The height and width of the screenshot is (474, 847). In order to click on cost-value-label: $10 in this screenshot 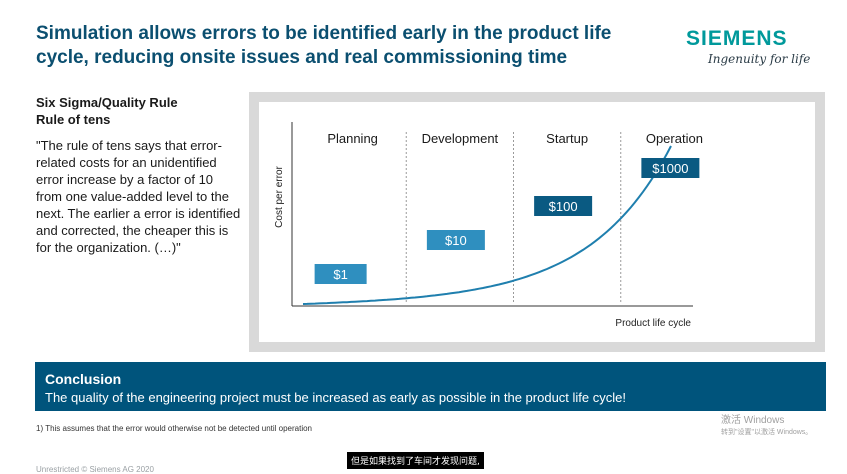, I will do `click(456, 240)`.